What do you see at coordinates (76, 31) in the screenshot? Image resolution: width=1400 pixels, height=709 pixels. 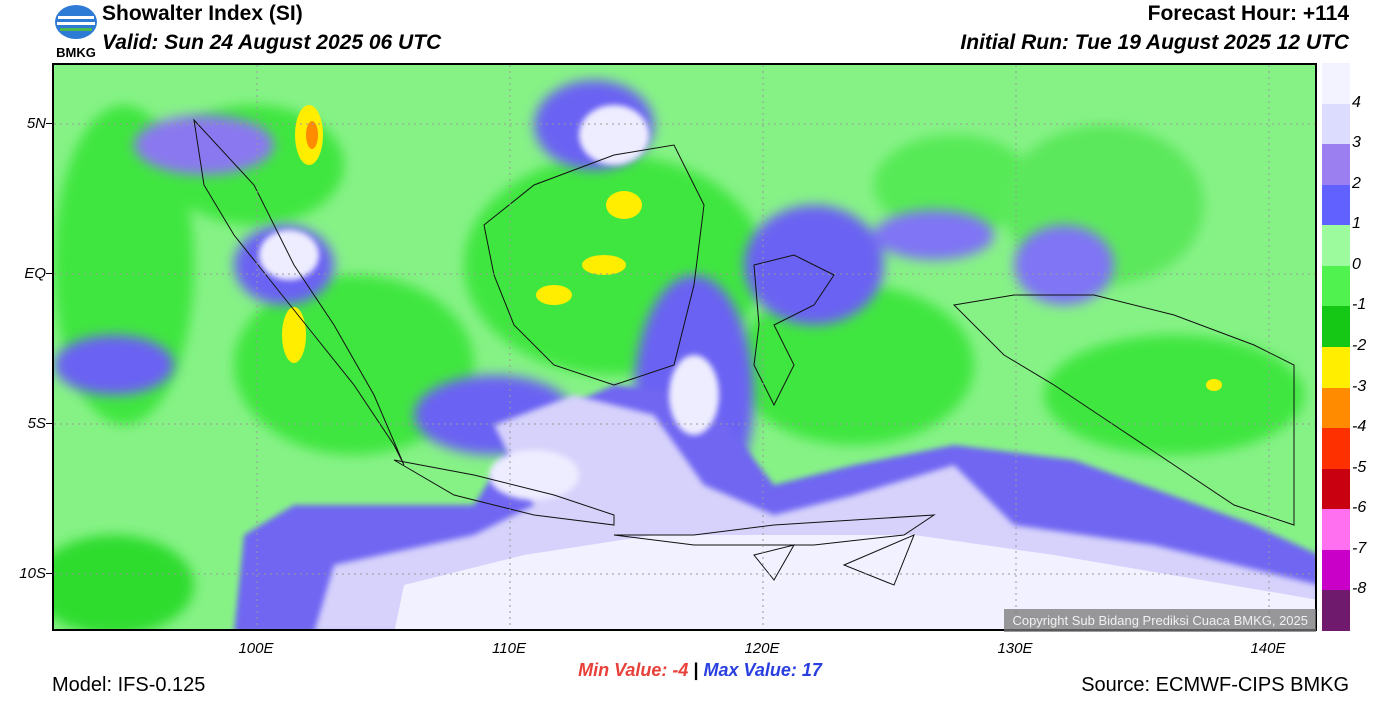 I see `bmkg-logo: BMKG` at bounding box center [76, 31].